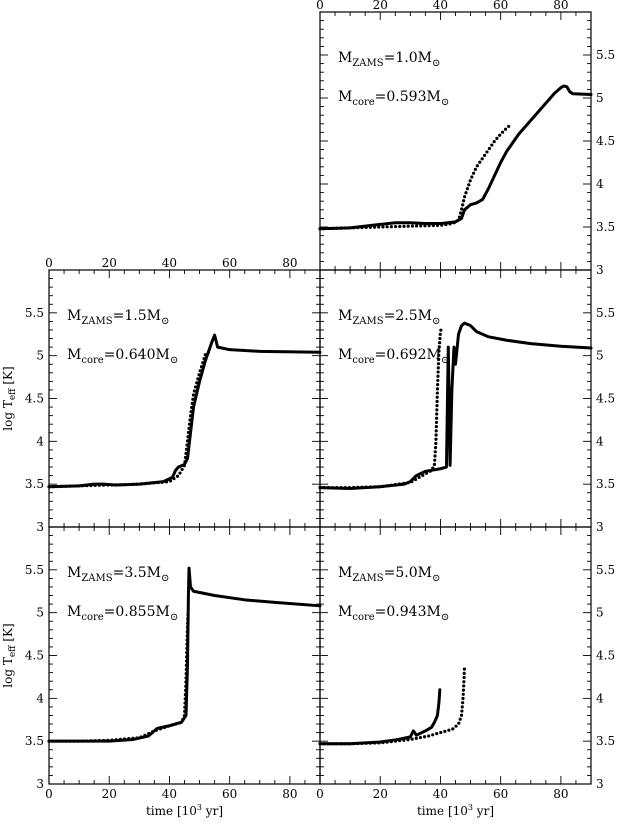 The image size is (621, 824). I want to click on mcore-label: Mcore=0.640M⊙, so click(122, 356).